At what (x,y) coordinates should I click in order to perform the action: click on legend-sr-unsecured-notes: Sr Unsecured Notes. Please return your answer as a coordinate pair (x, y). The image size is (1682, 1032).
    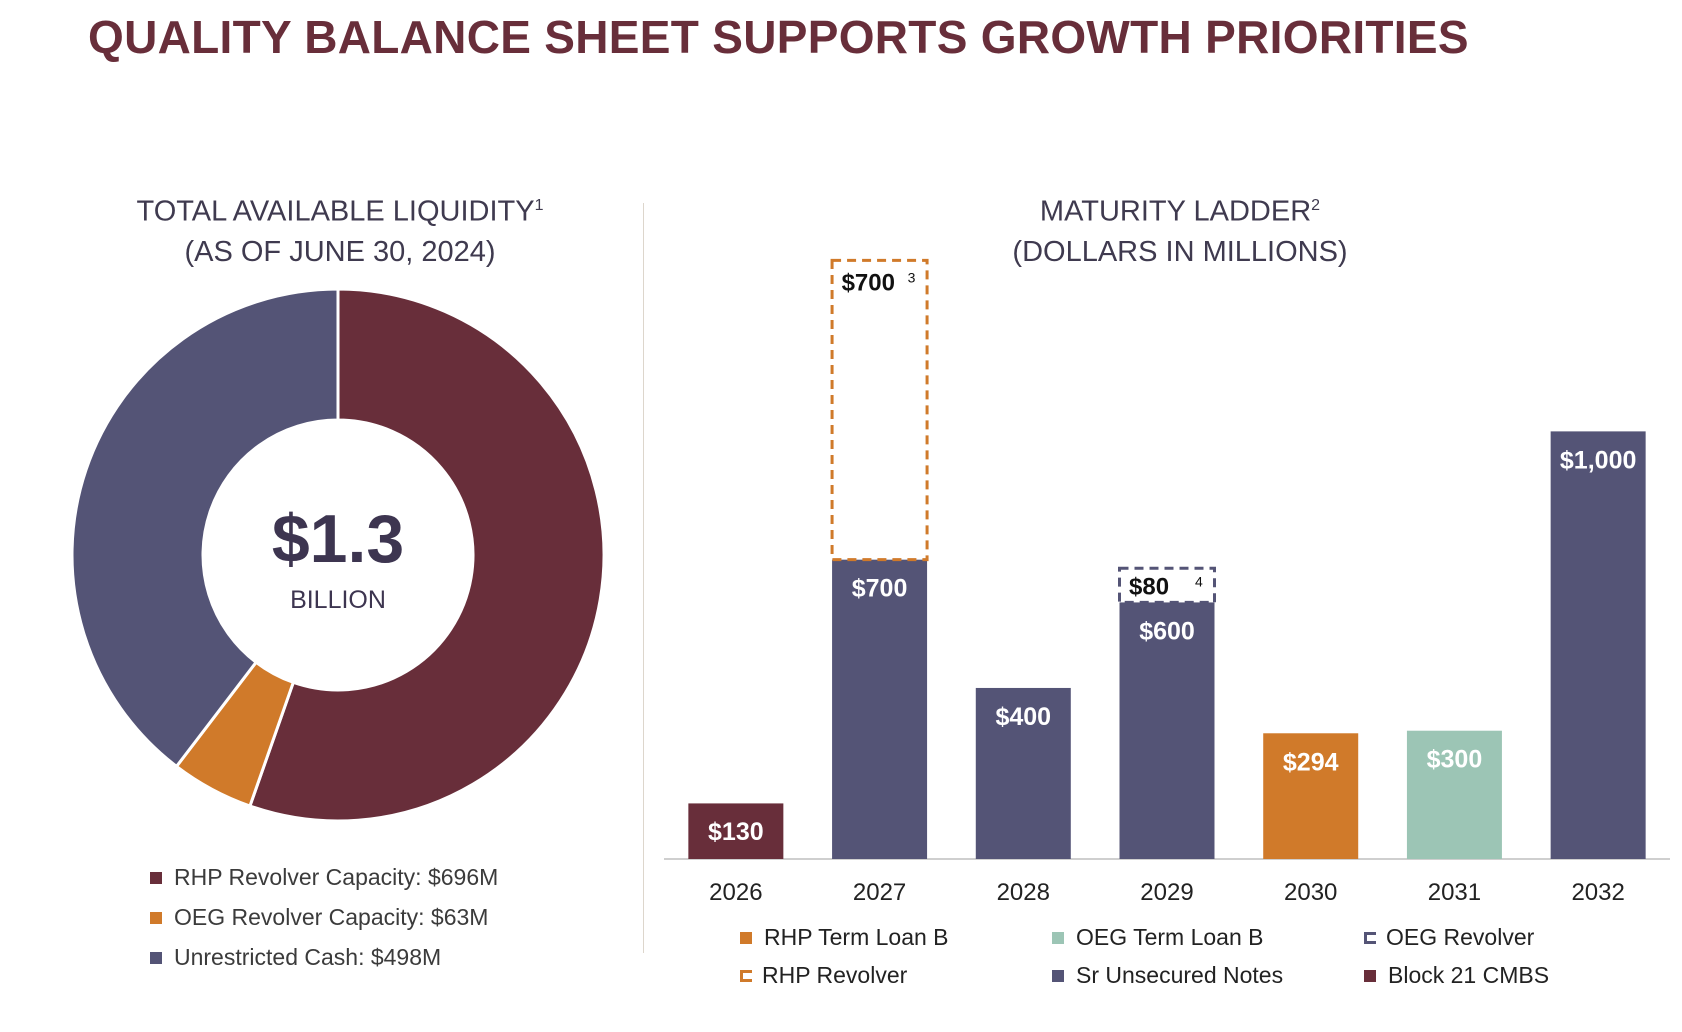
    Looking at the image, I should click on (1167, 975).